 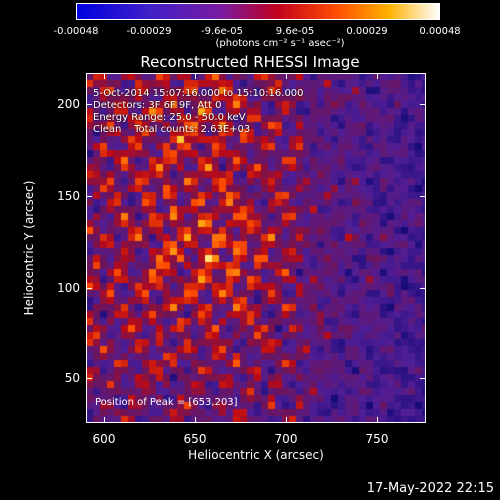 What do you see at coordinates (377, 439) in the screenshot?
I see `x-tick-label: 750` at bounding box center [377, 439].